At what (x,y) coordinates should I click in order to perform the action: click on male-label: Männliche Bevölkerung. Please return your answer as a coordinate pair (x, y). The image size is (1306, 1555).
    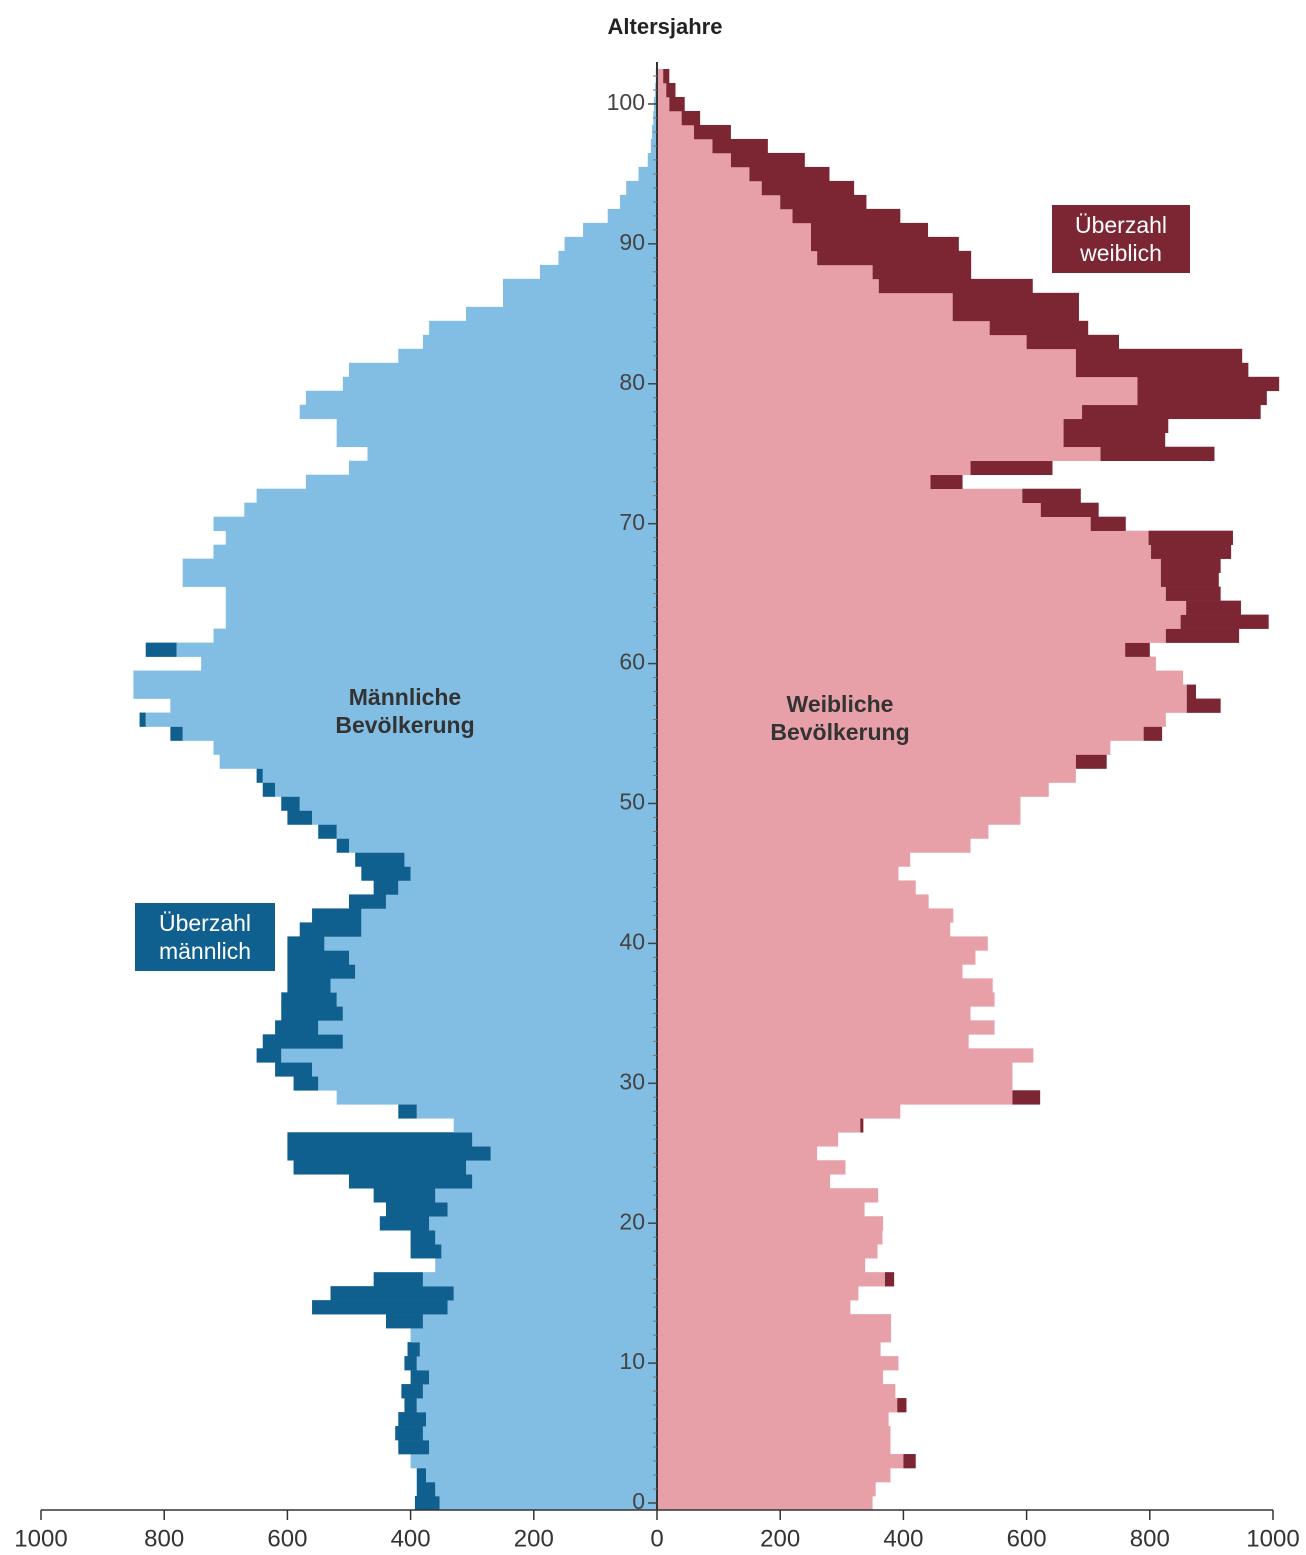
    Looking at the image, I should click on (405, 711).